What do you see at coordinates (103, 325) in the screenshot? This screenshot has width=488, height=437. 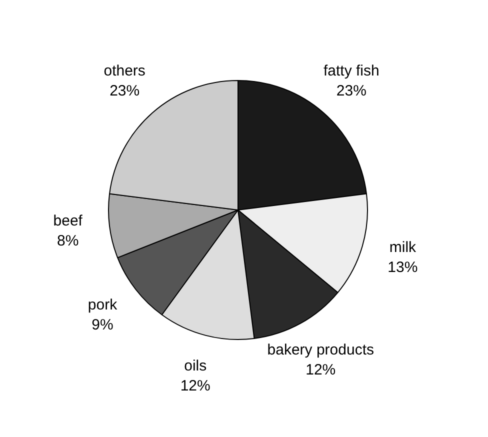 I see `data-label: 9%` at bounding box center [103, 325].